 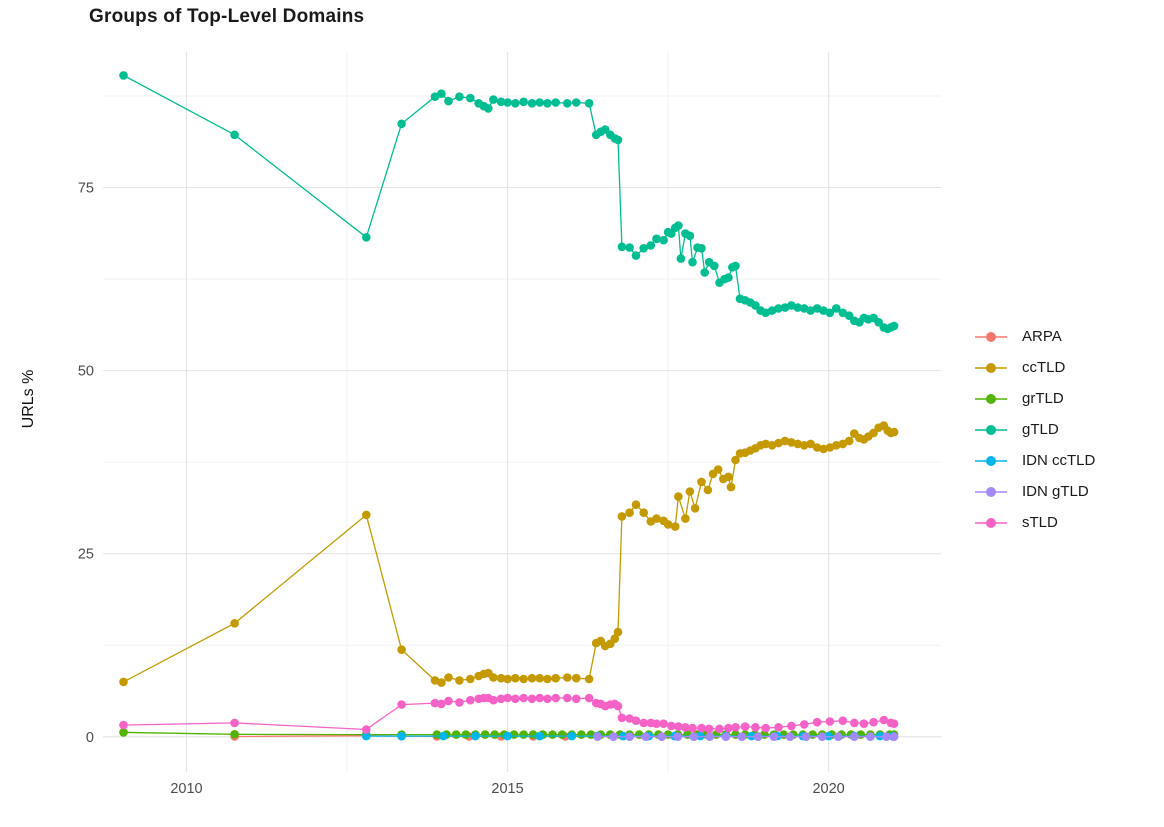 What do you see at coordinates (90, 738) in the screenshot?
I see `y-tick-label: 0` at bounding box center [90, 738].